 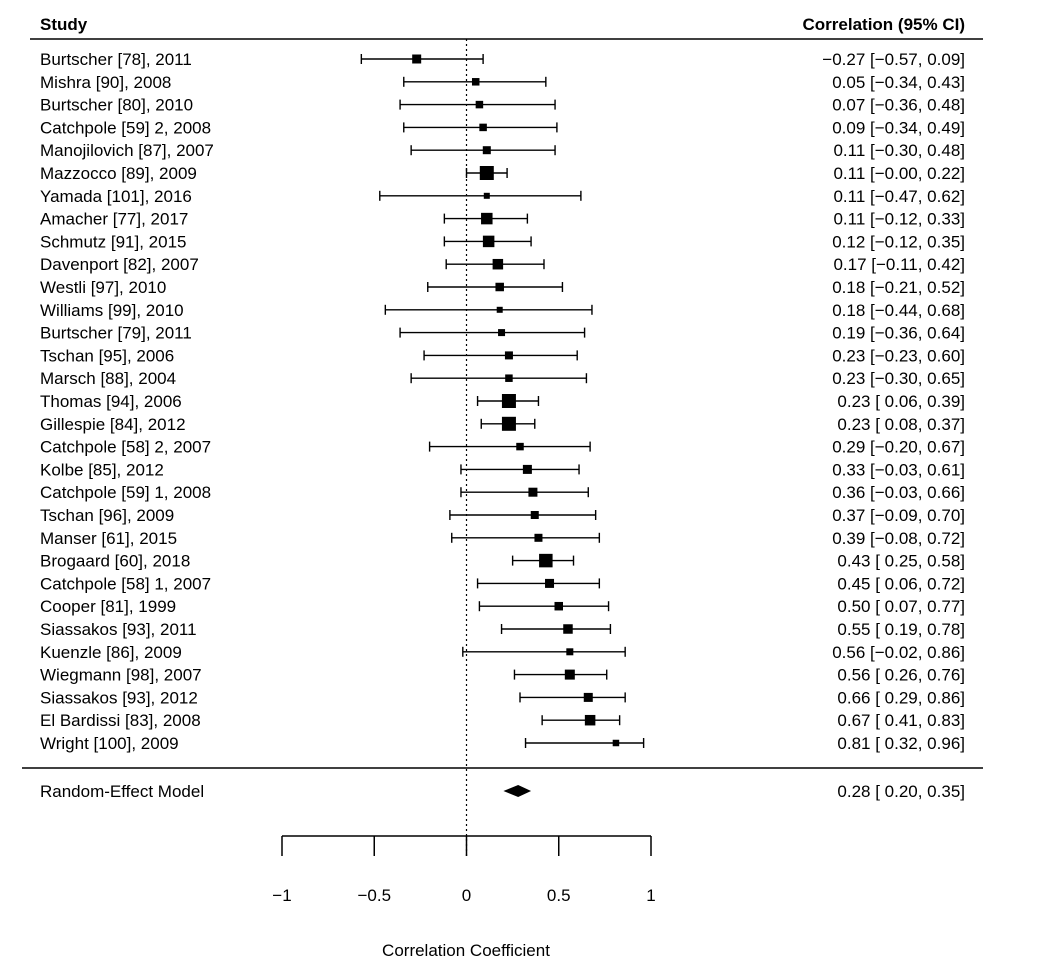 I want to click on study-row: Gillespie [84], 2012 0.23 [ 0.08, 0.37], so click(x=502, y=424).